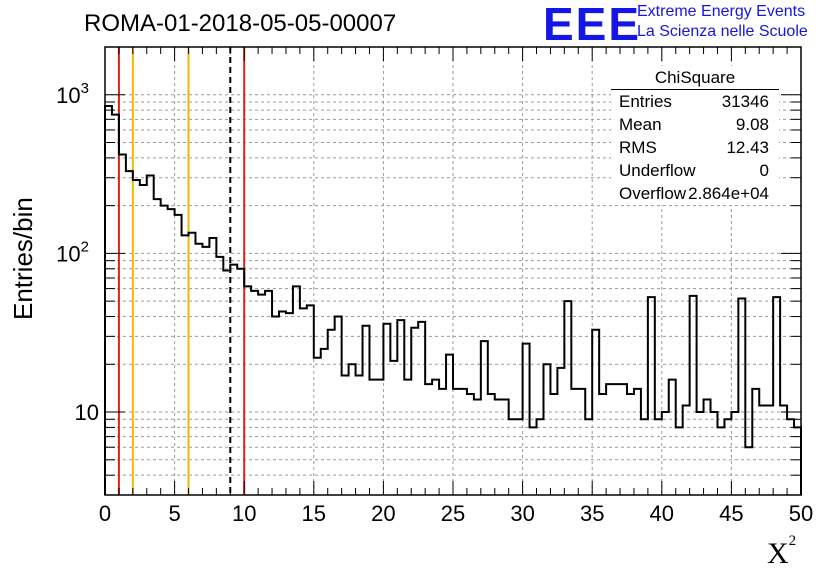  What do you see at coordinates (778, 553) in the screenshot?
I see `x-axis-label-base: X` at bounding box center [778, 553].